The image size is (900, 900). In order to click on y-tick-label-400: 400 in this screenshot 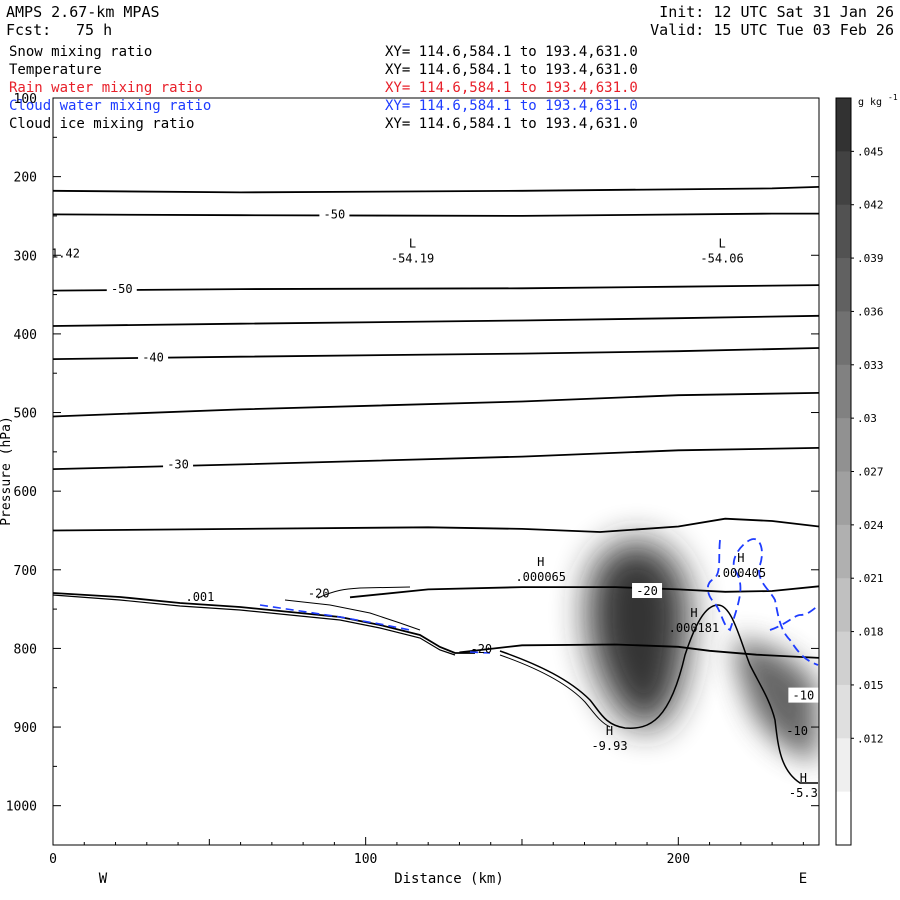, I will do `click(25, 335)`.